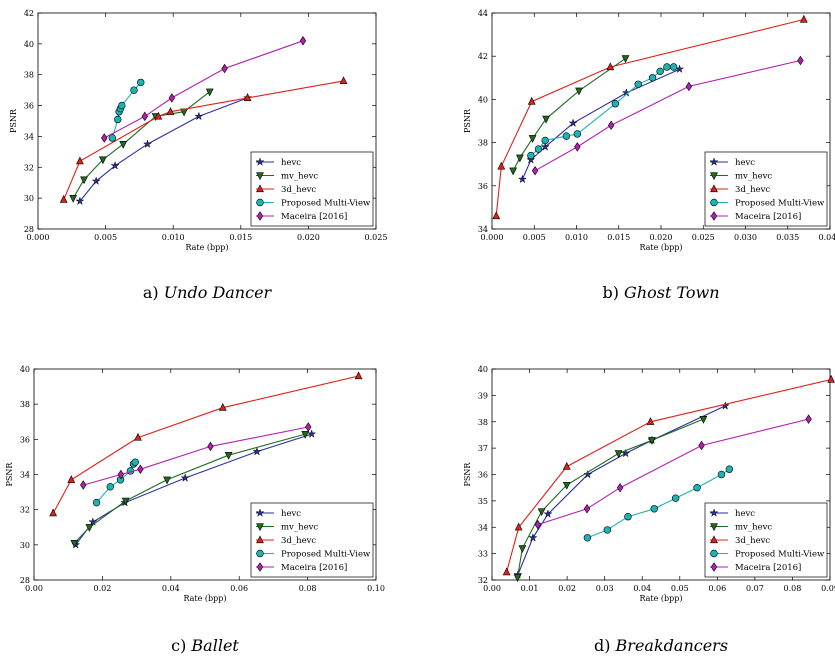  What do you see at coordinates (492, 588) in the screenshot?
I see `x-tick-label: 0.00` at bounding box center [492, 588].